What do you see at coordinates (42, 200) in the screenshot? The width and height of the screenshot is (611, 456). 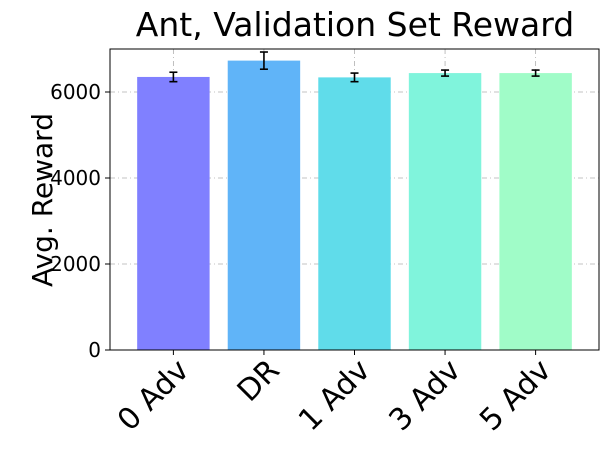 I see `y-axis-label: Avg. Reward` at bounding box center [42, 200].